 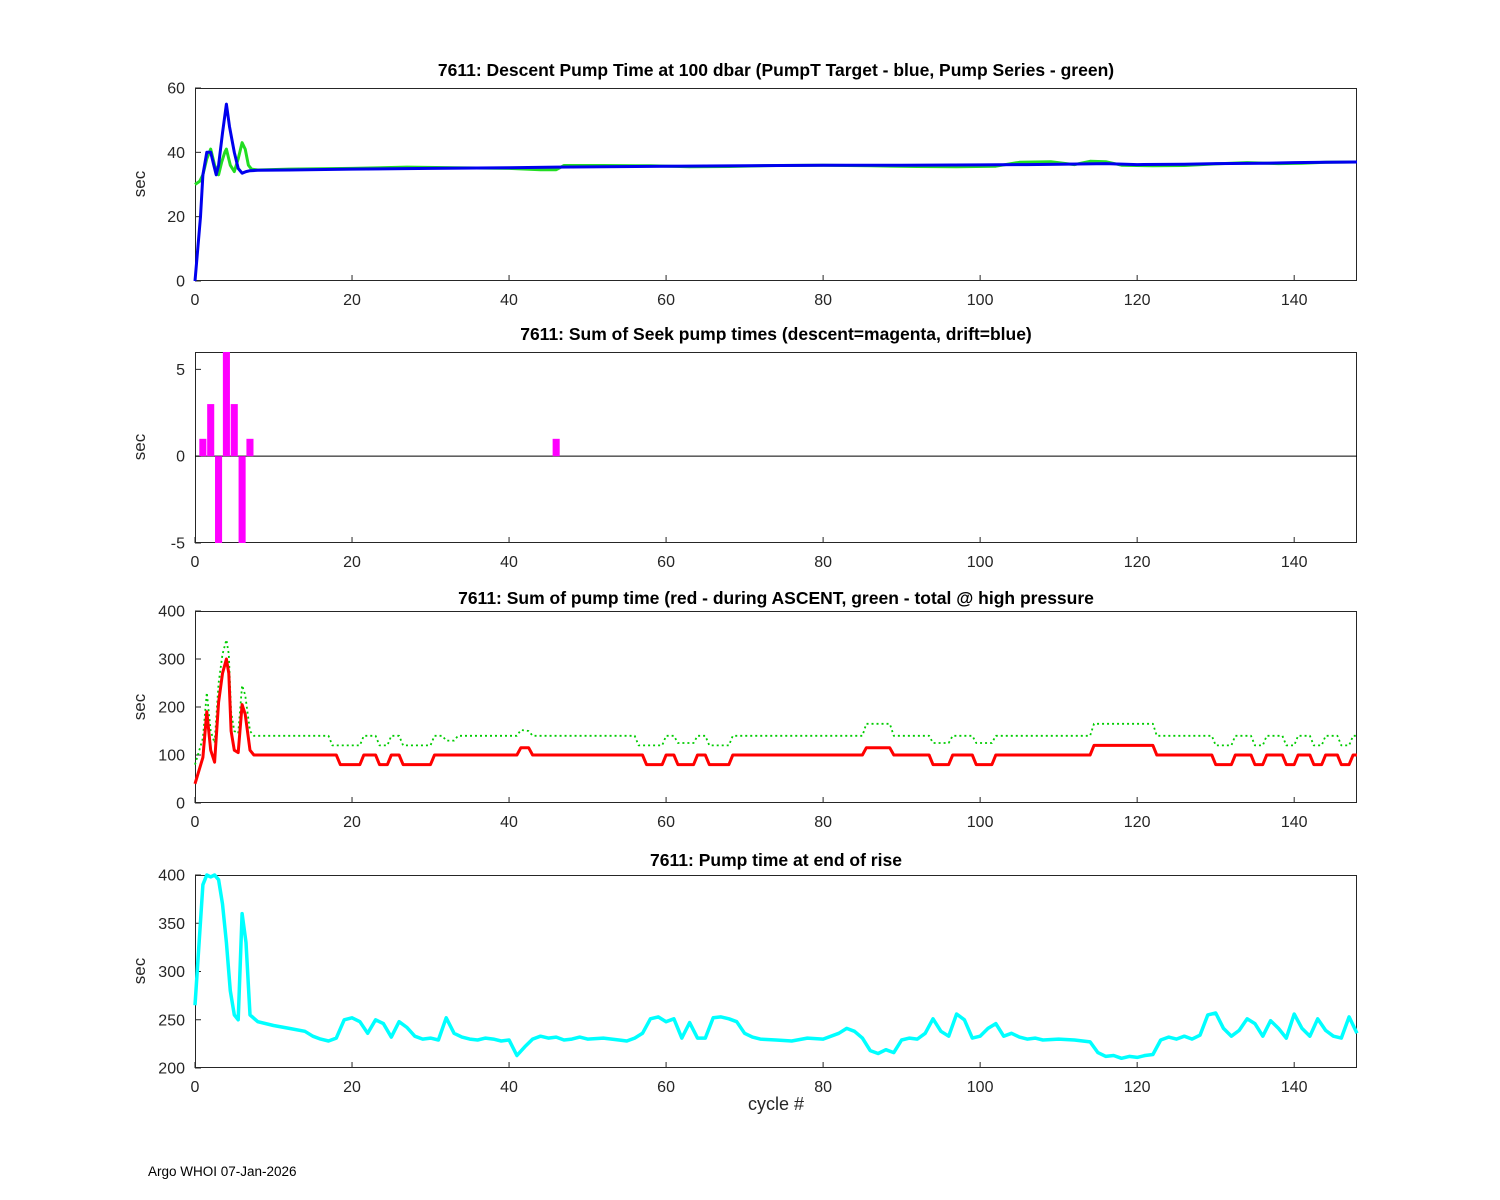 I want to click on subplot-1-ylabel: sec, so click(x=139, y=184).